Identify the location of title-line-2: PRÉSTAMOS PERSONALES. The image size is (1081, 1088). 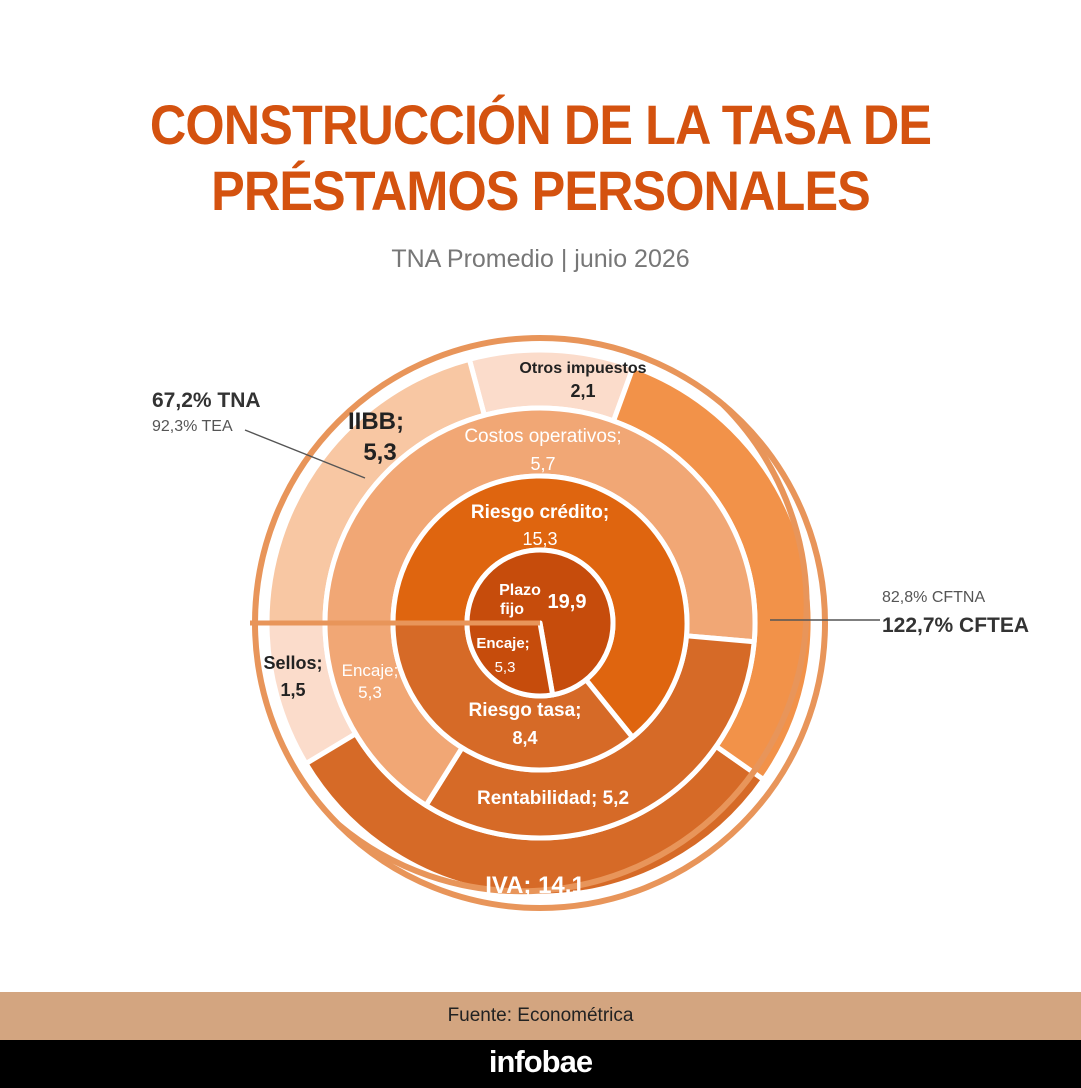
(541, 190).